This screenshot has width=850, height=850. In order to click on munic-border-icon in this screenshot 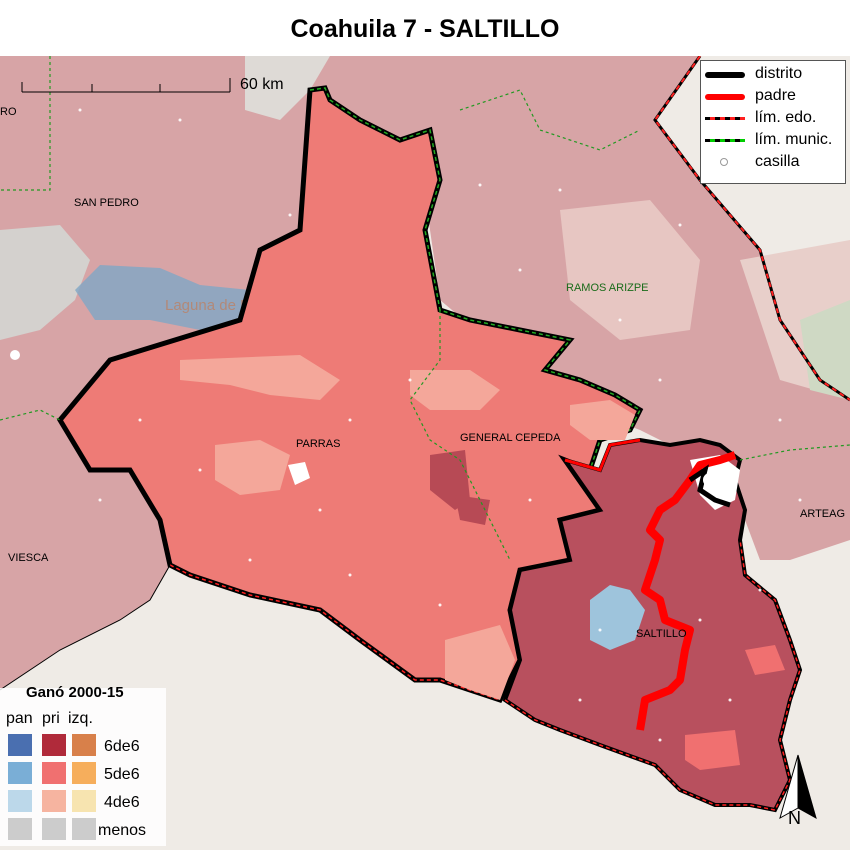, I will do `click(725, 140)`.